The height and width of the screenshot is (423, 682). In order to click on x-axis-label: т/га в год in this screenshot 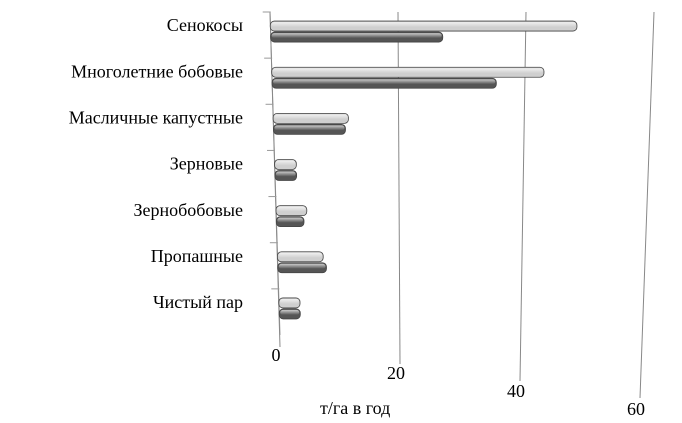, I will do `click(355, 408)`.